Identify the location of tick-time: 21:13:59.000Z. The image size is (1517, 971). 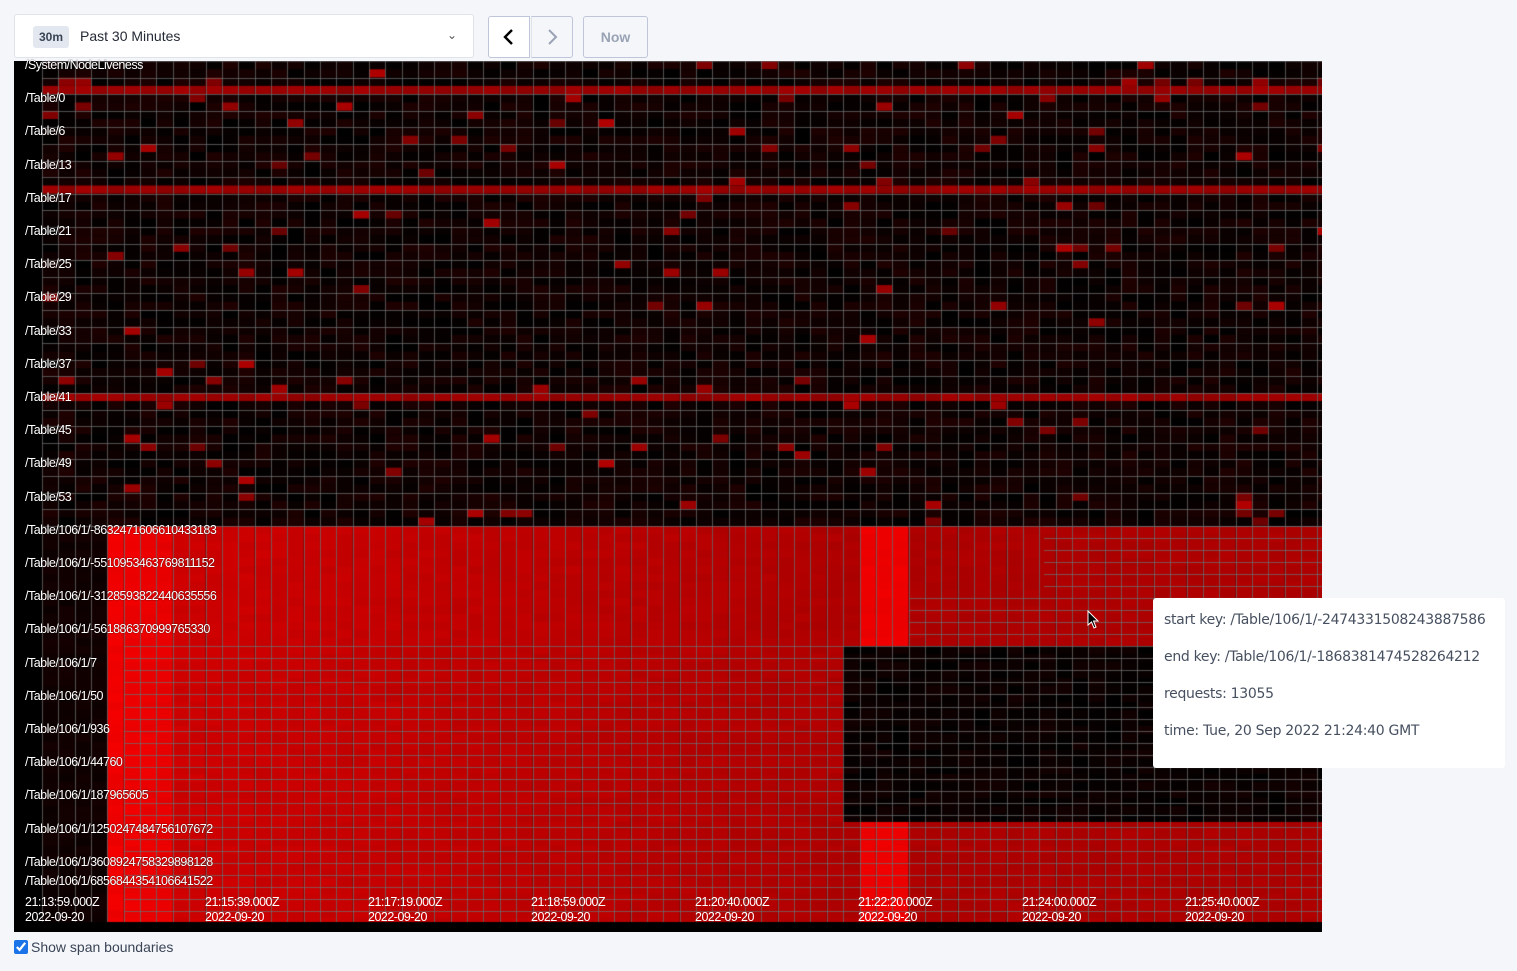
(62, 902).